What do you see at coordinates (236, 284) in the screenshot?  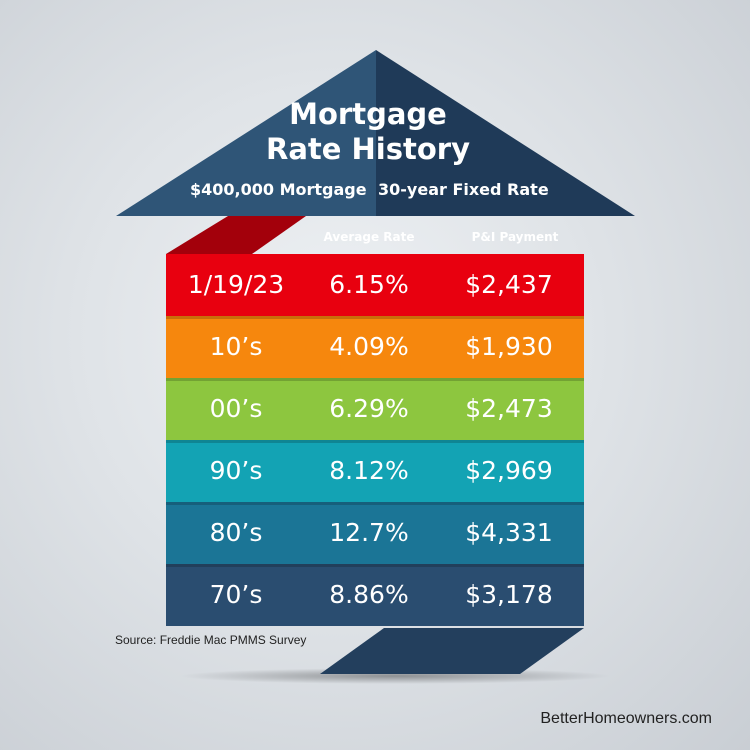 I see `row-period: 1/19/23` at bounding box center [236, 284].